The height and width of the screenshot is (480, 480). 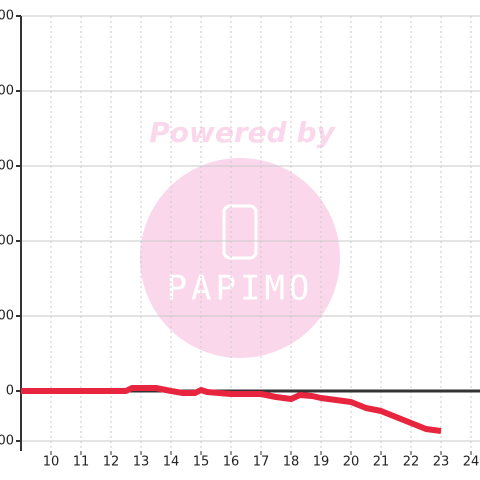 I want to click on x-tick-label: 17, so click(x=261, y=462).